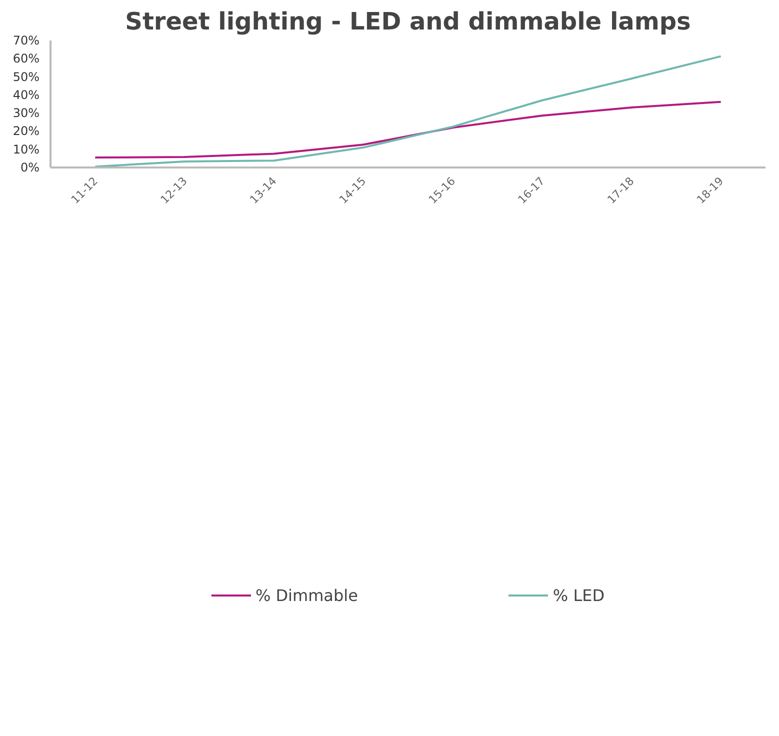  Describe the element at coordinates (26, 131) in the screenshot. I see `y-tick-label: 20%` at that location.